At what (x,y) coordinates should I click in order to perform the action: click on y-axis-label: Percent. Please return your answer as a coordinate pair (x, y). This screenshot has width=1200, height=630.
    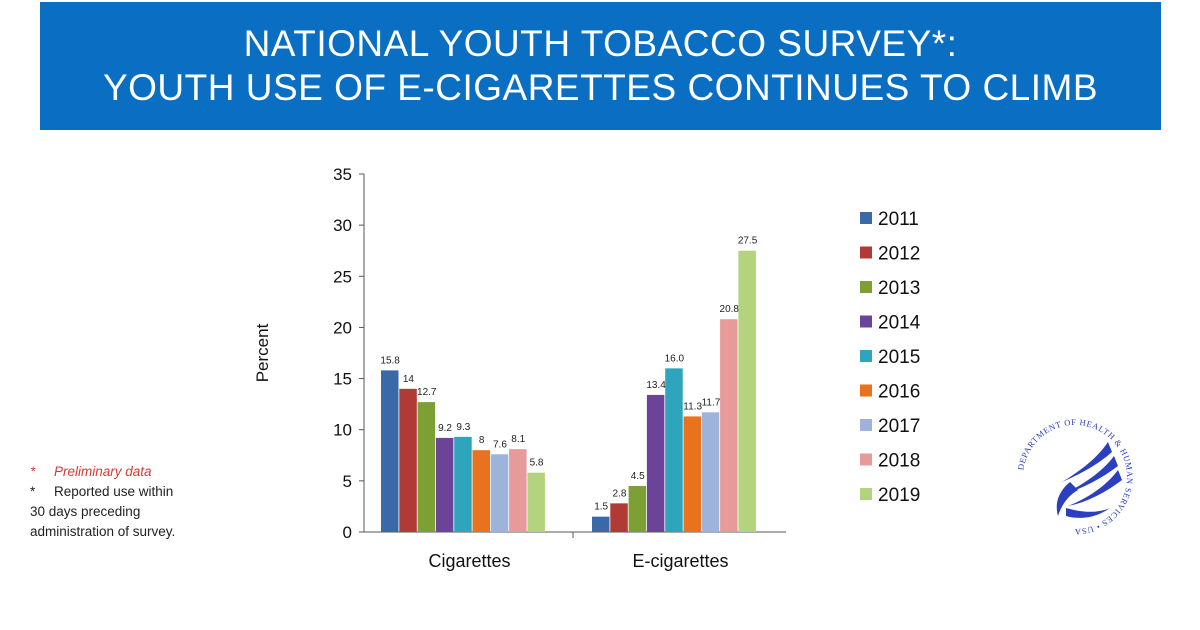
    Looking at the image, I should click on (262, 352).